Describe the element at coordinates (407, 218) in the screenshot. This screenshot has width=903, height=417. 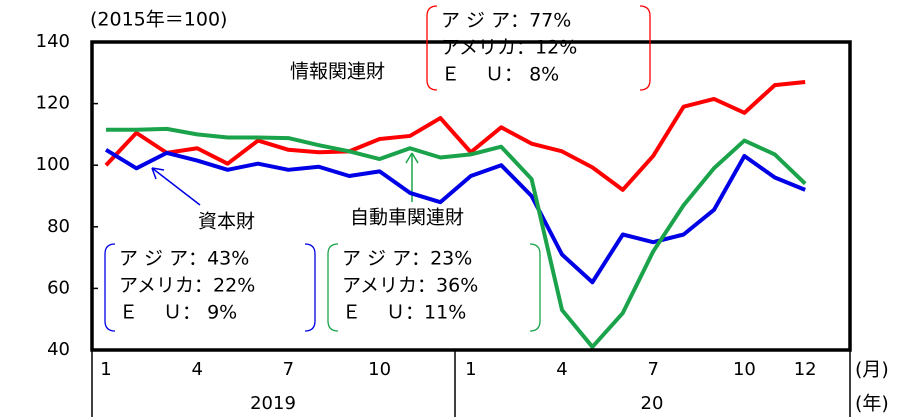
I see `series-label: 自動車関連財` at that location.